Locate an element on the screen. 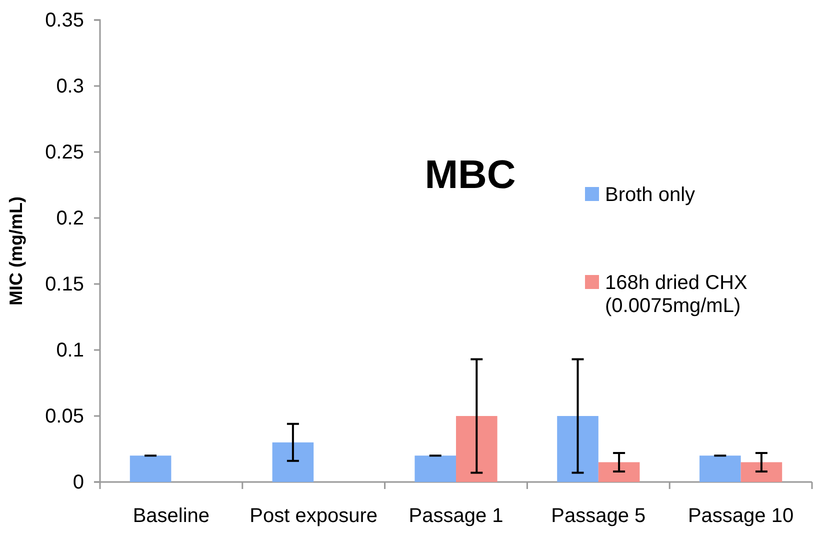 The height and width of the screenshot is (560, 832). legend-label: Broth only is located at coordinates (650, 195).